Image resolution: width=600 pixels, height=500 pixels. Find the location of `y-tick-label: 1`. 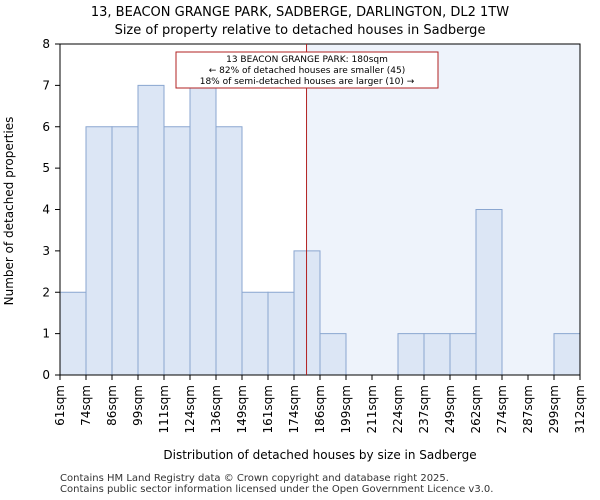

y-tick-label: 1 is located at coordinates (46, 334).